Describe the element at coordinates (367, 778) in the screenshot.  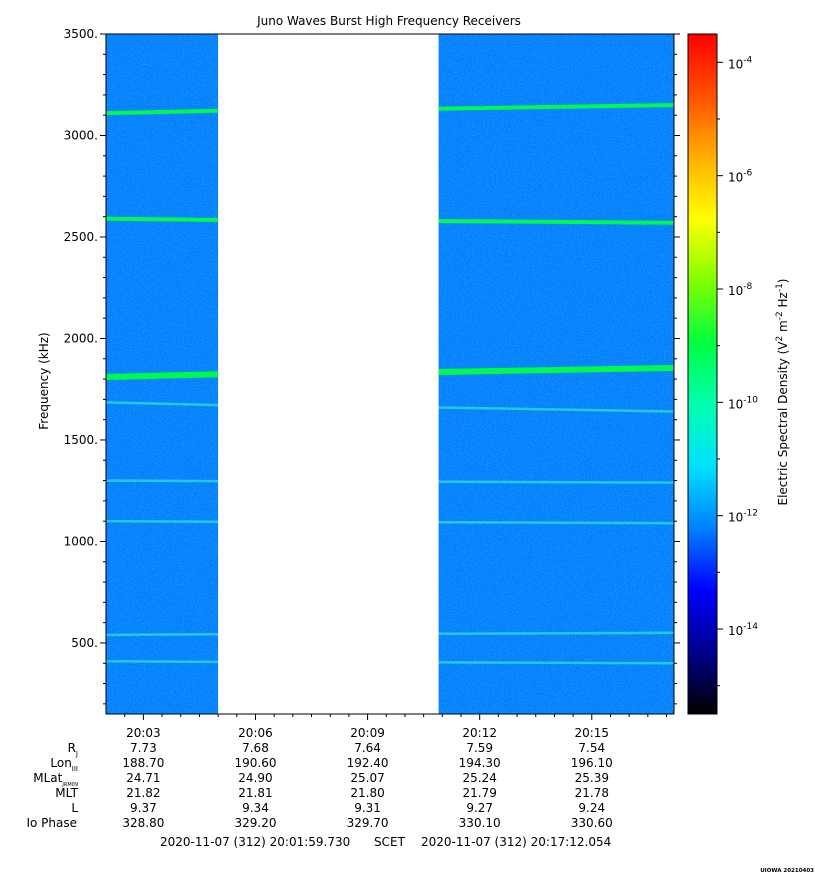
I see `ephemeris-value: 25.07` at that location.